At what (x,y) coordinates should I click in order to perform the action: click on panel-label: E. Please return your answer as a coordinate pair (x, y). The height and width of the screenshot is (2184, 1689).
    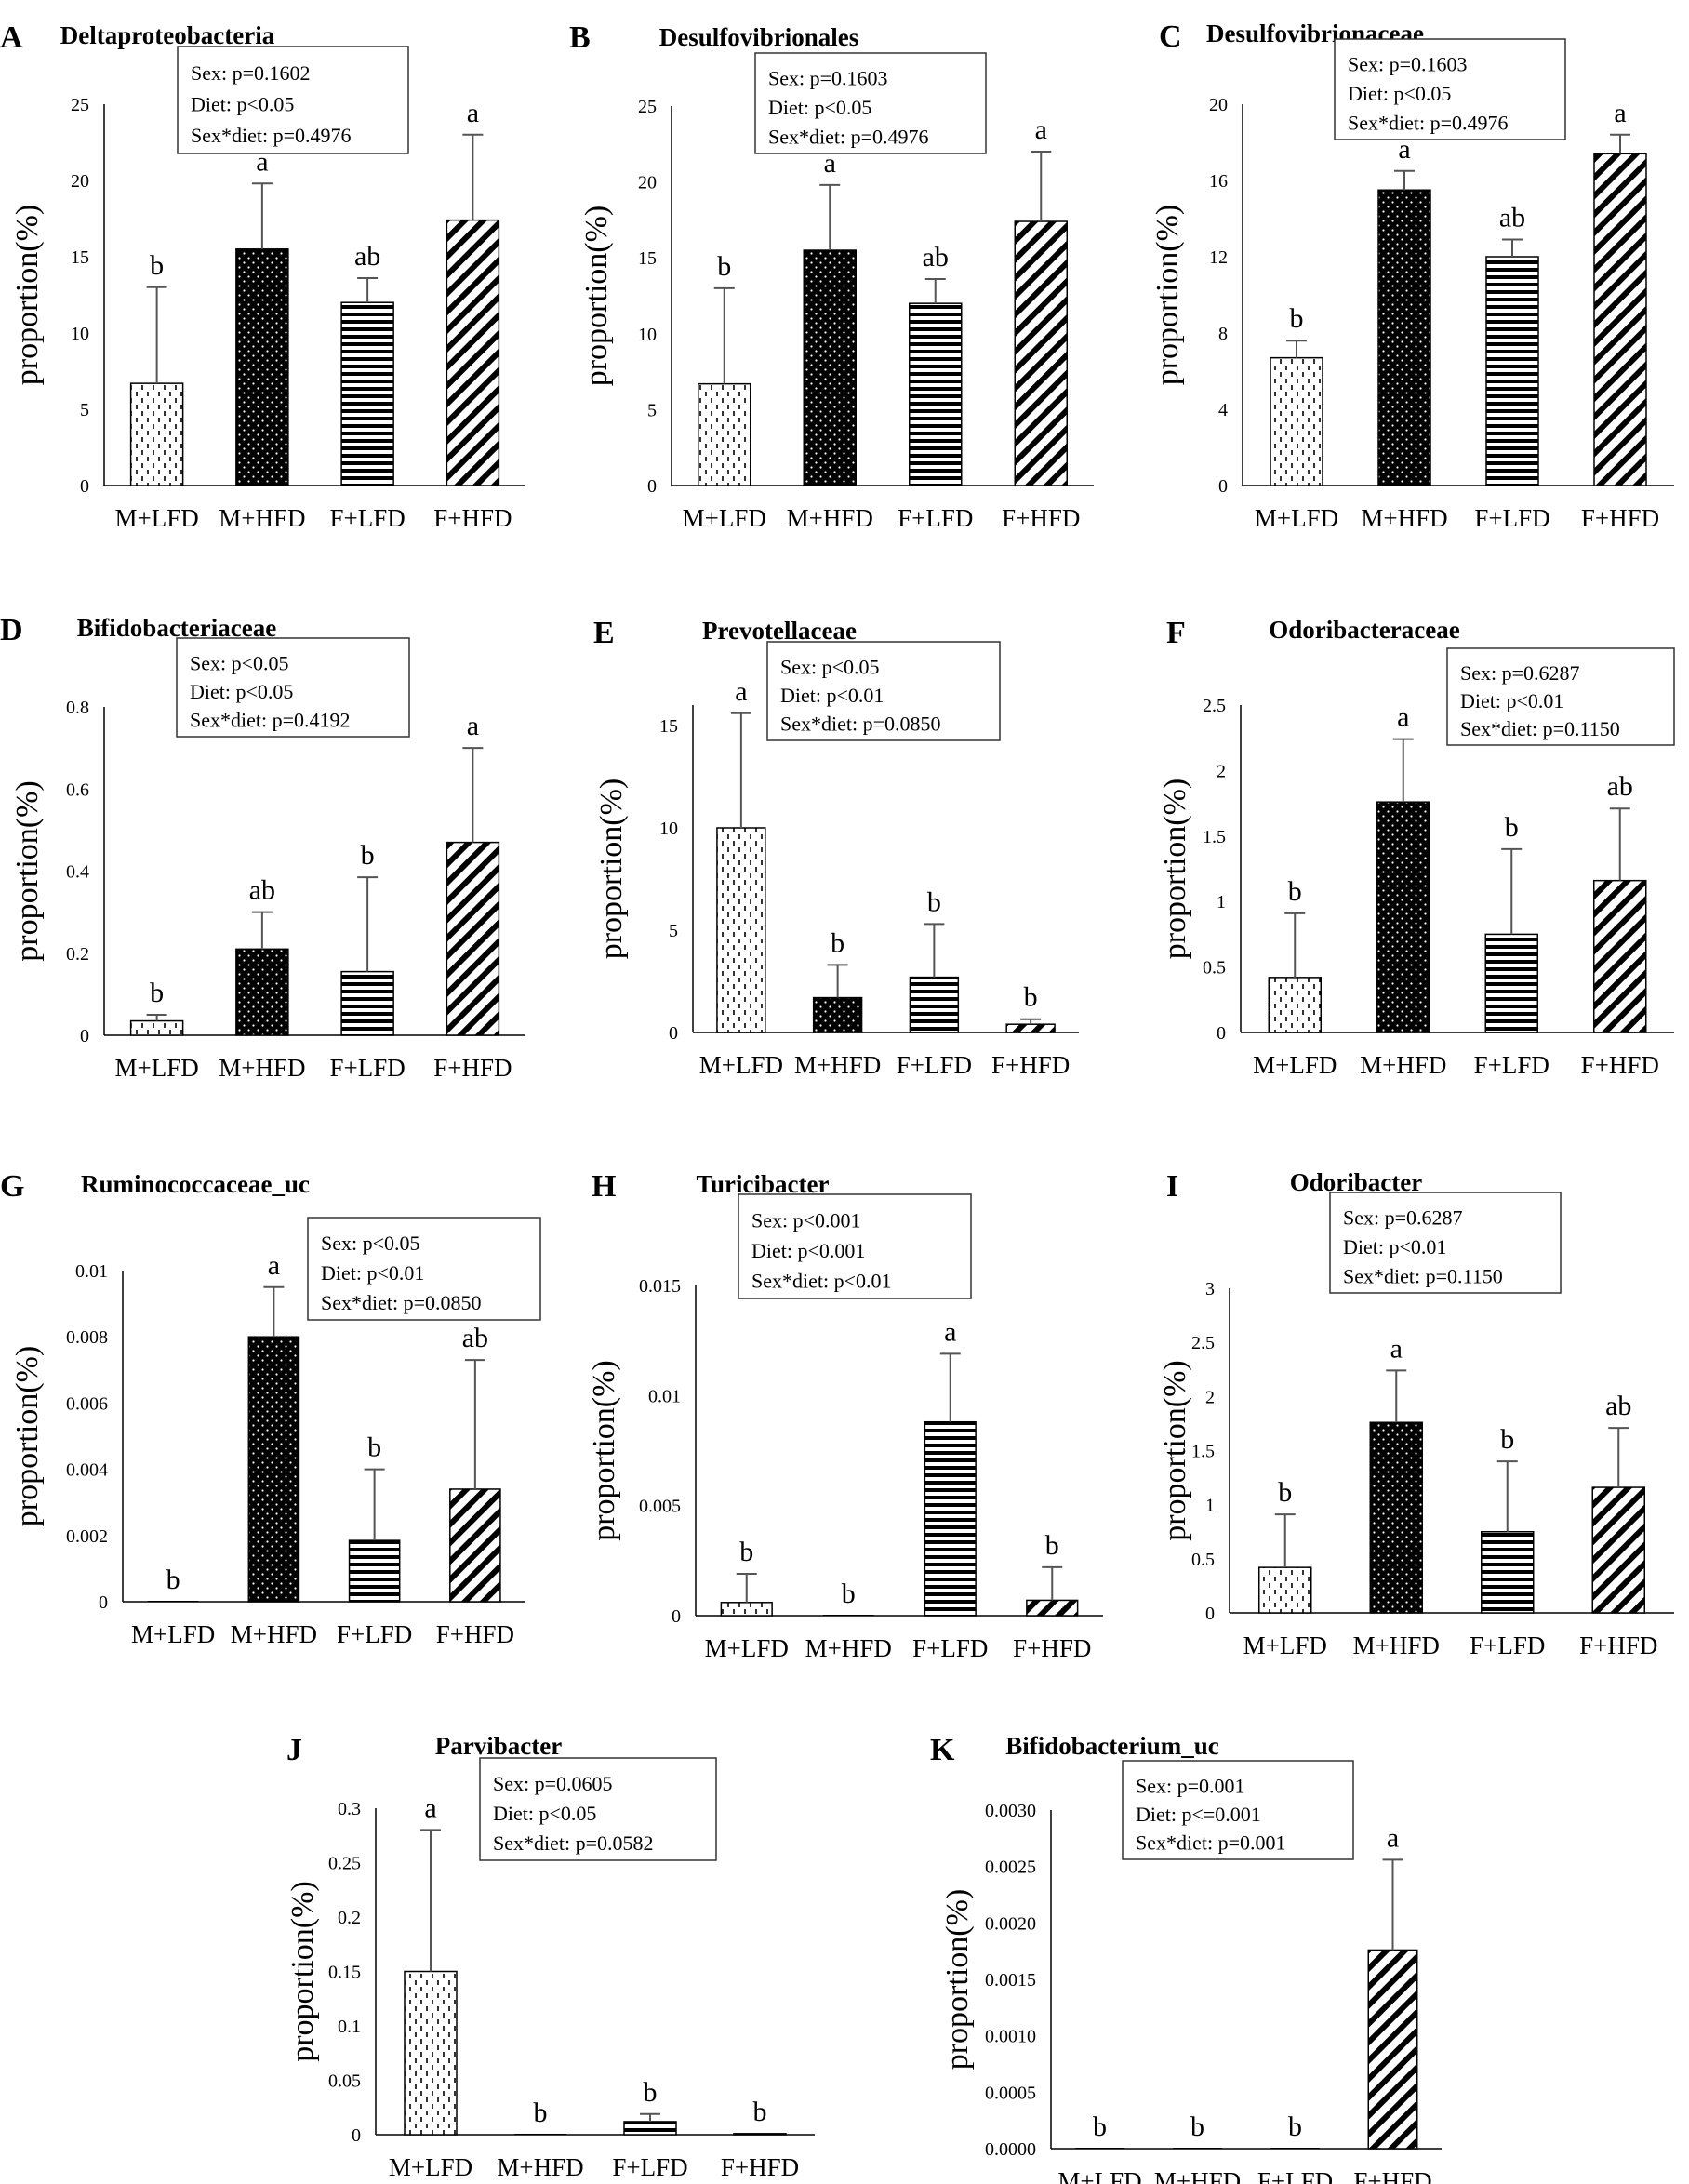
    Looking at the image, I should click on (604, 633).